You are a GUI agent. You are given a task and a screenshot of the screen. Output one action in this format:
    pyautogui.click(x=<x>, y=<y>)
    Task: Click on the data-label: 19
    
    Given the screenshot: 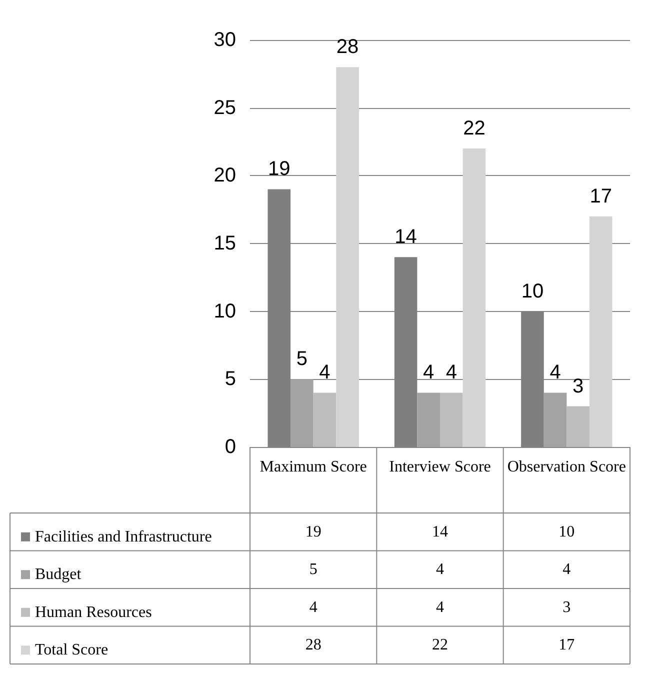 What is the action you would take?
    pyautogui.click(x=313, y=531)
    